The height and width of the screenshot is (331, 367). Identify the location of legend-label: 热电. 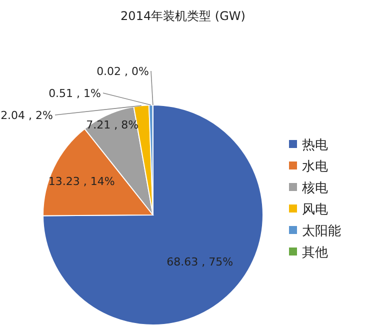
(315, 145).